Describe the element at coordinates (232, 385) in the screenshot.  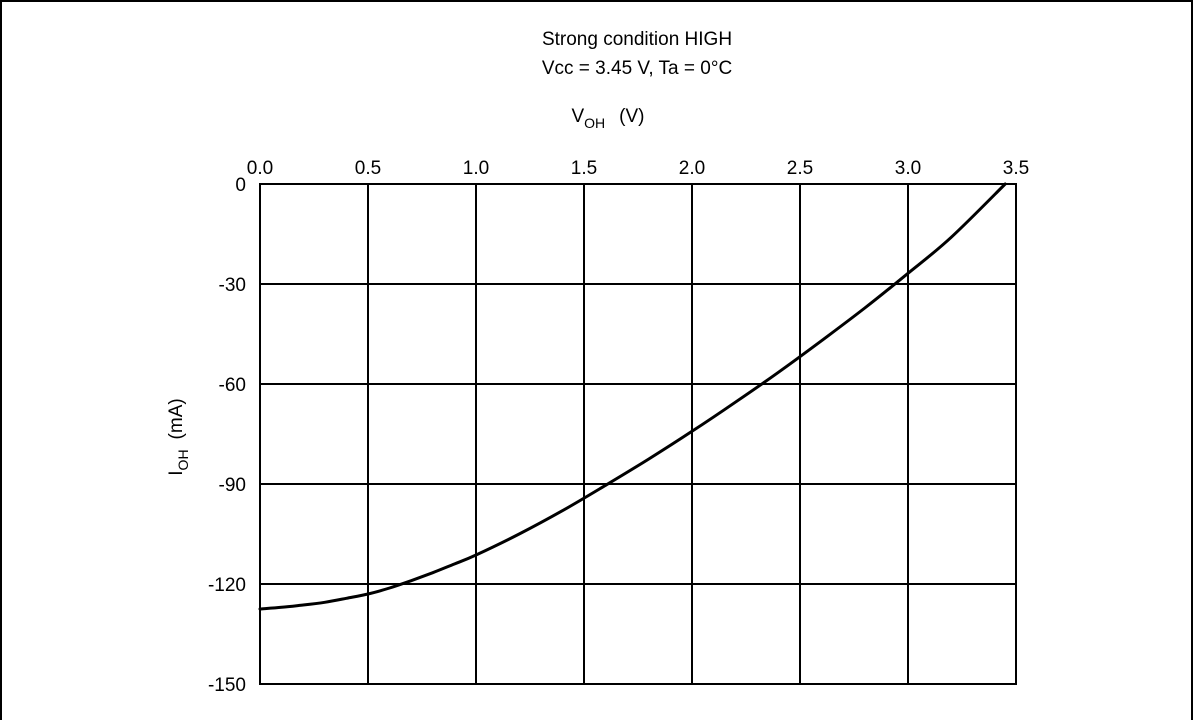
I see `y-tick-label: -60` at that location.